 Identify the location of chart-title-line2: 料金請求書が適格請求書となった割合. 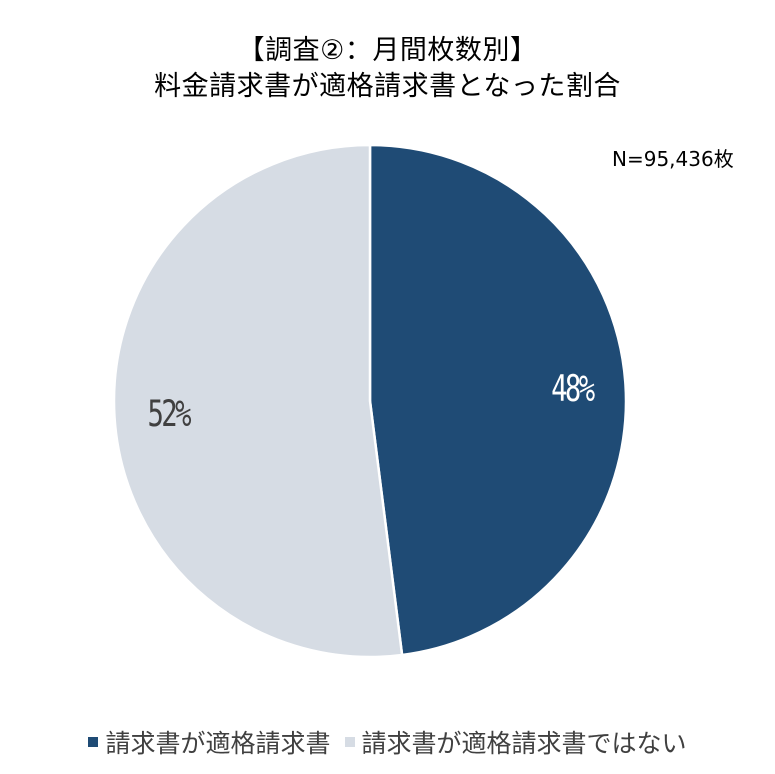
(387, 86).